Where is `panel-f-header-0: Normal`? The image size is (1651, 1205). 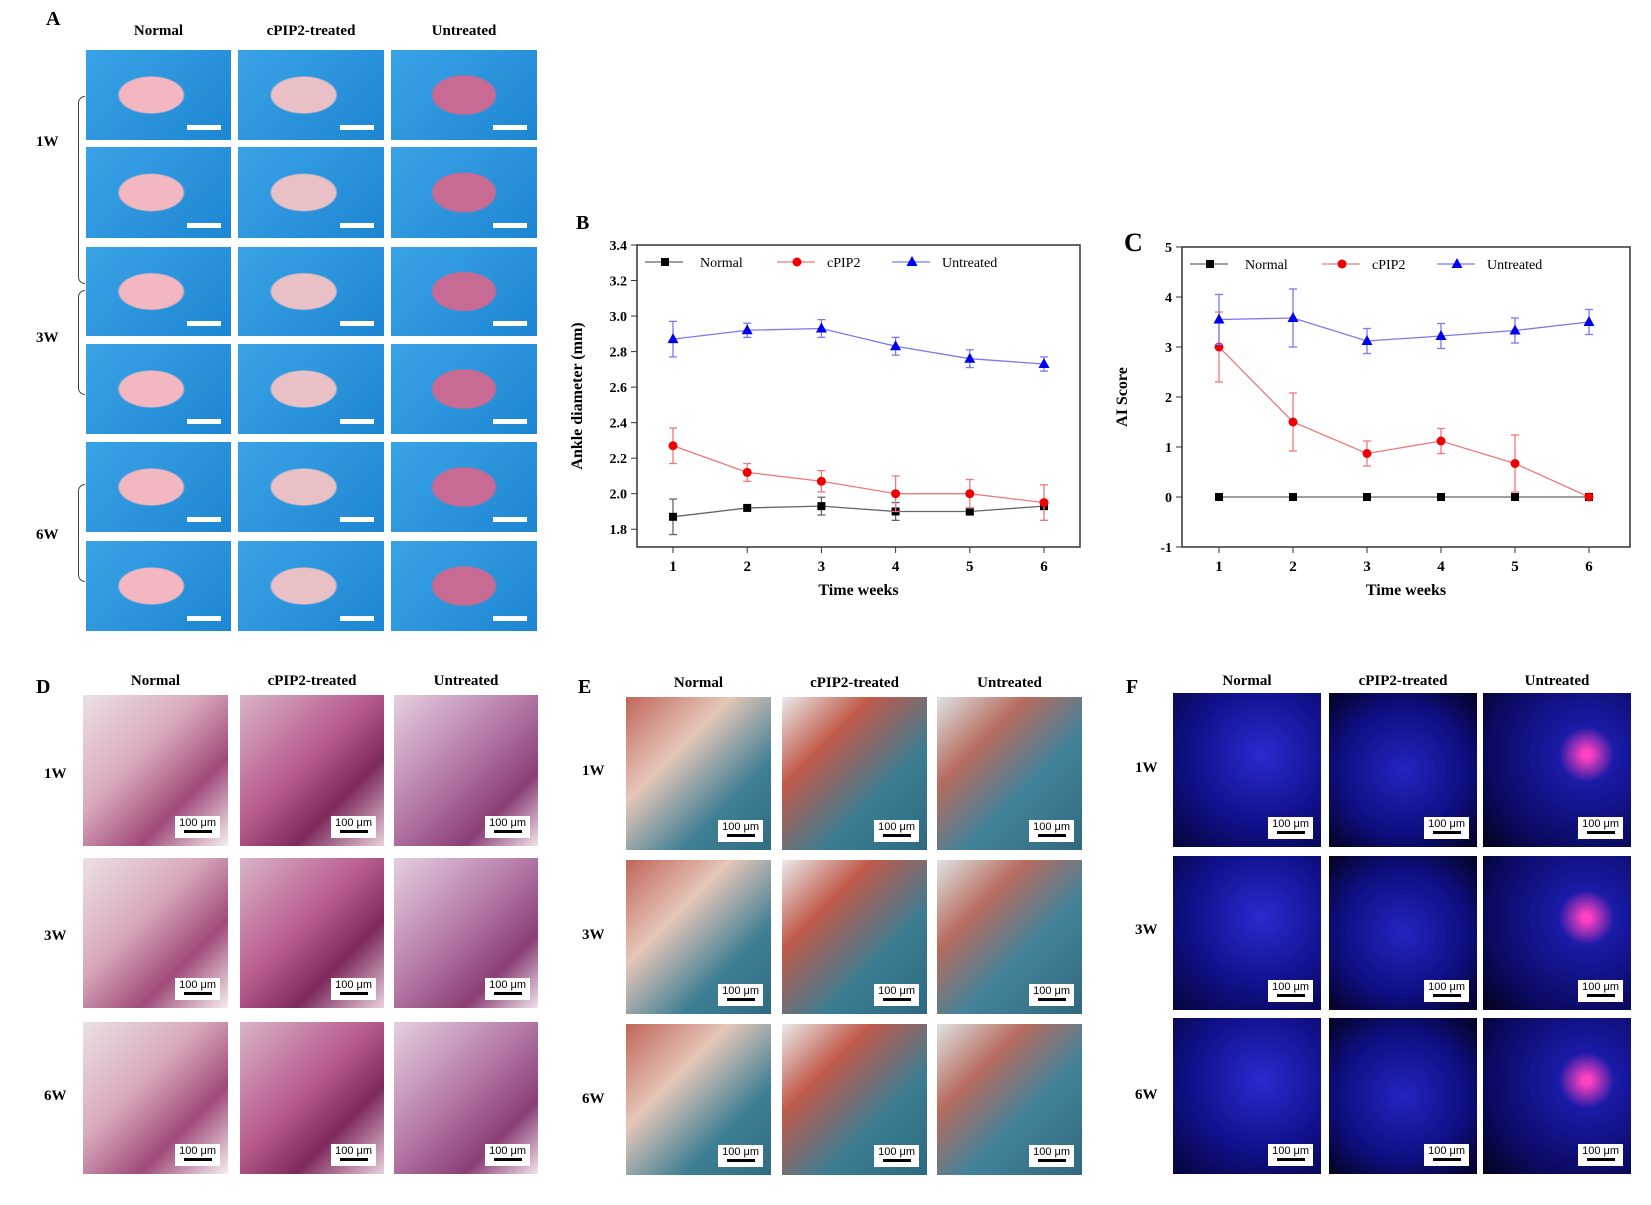
panel-f-header-0: Normal is located at coordinates (1247, 681).